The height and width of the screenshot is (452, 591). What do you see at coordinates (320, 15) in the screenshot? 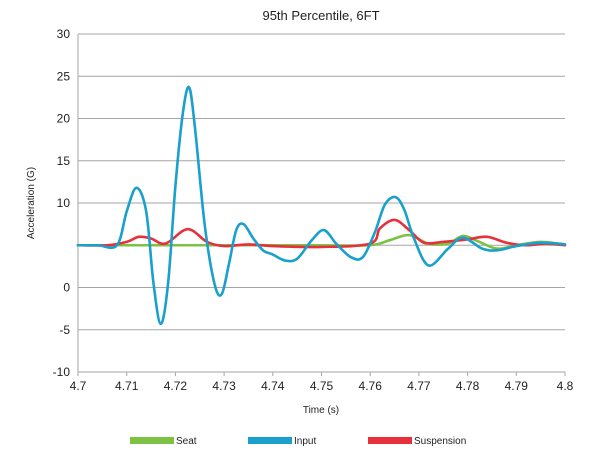
I see `chart-title: 95th Percentile, 6FT` at bounding box center [320, 15].